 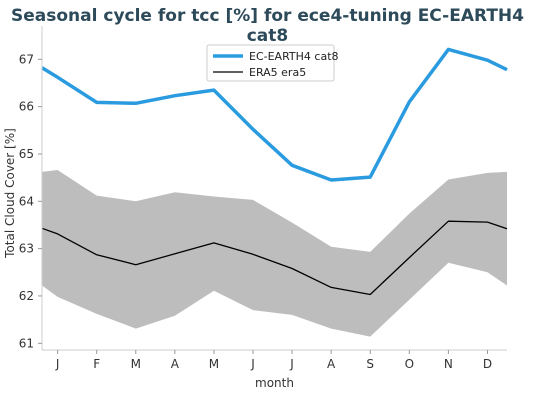 What do you see at coordinates (448, 364) in the screenshot?
I see `x-tick-label: N` at bounding box center [448, 364].